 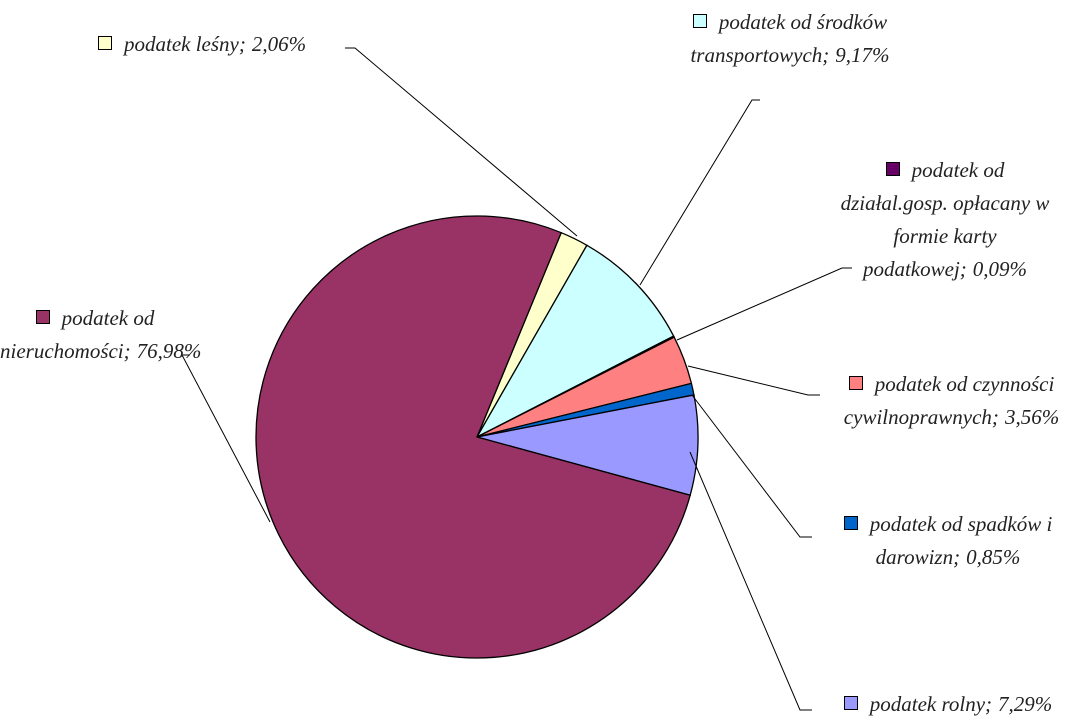 What do you see at coordinates (1025, 704) in the screenshot?
I see `value-label: 7,29%` at bounding box center [1025, 704].